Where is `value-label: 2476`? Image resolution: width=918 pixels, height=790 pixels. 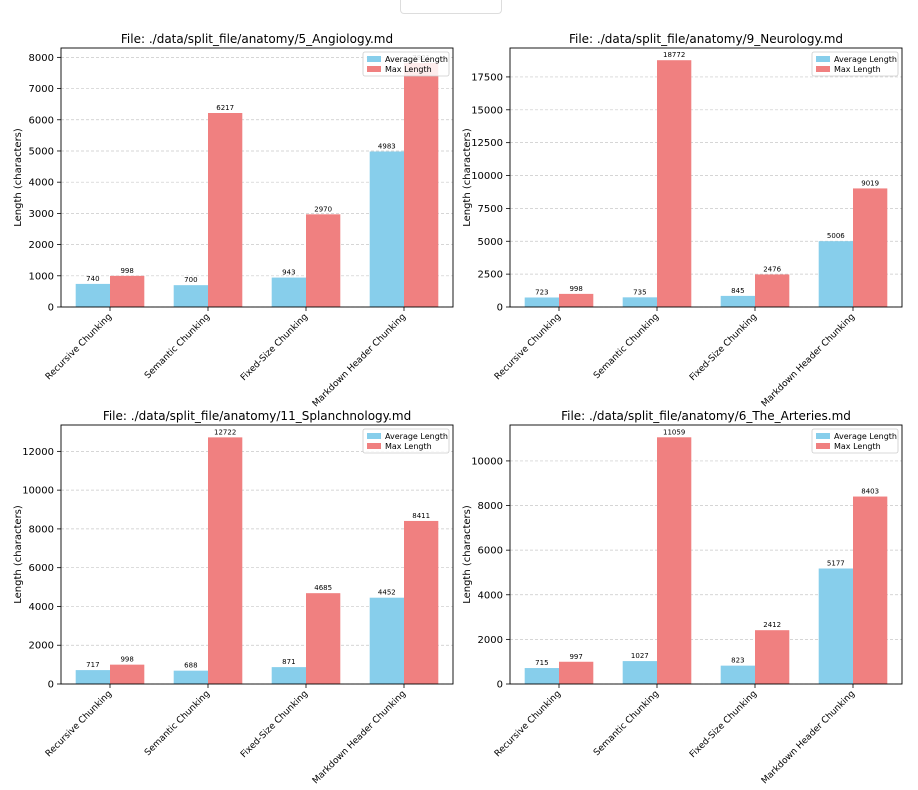 value-label: 2476 is located at coordinates (772, 269).